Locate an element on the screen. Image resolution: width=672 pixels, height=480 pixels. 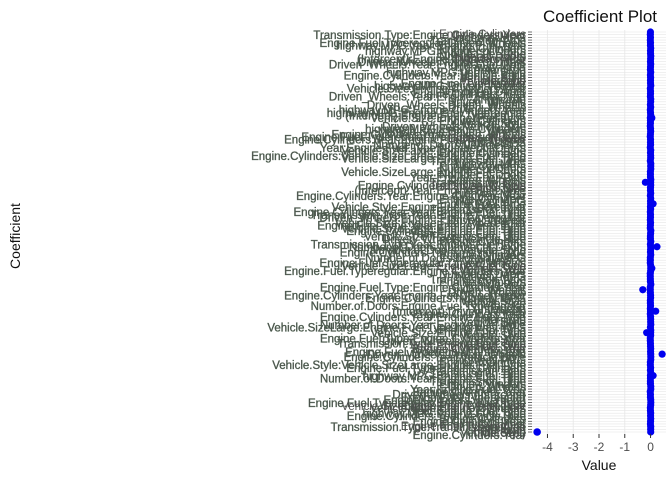
coefficient-tick-label: Number.of.Doors:Year:Engine.Fuel.Type is located at coordinates (423, 380).